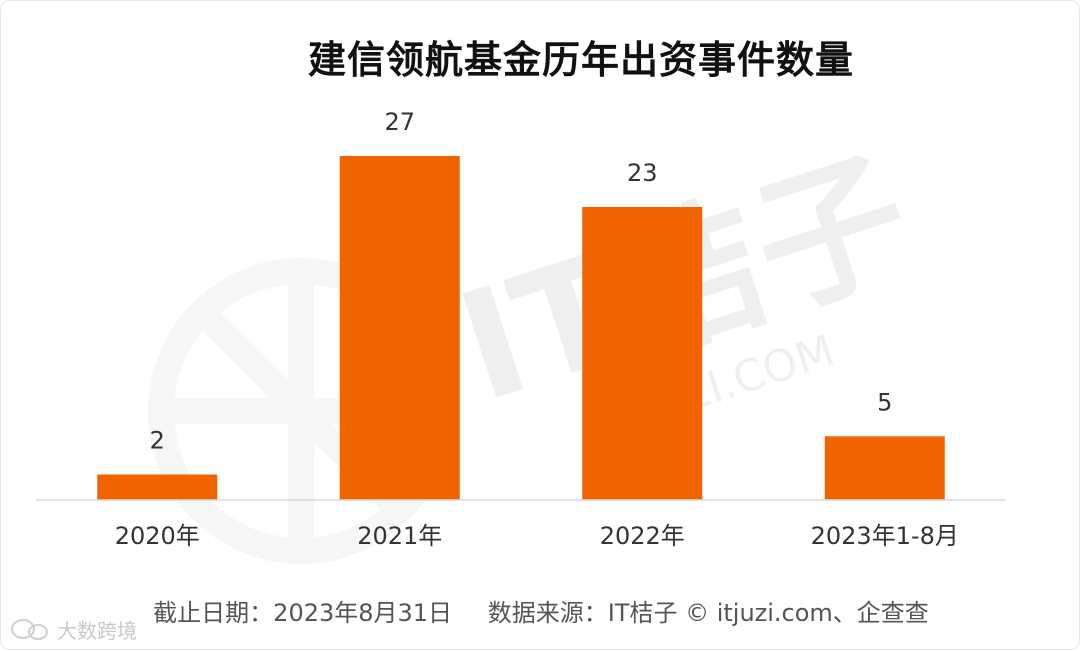  Describe the element at coordinates (580, 60) in the screenshot. I see `chart-title: 建信领航基金历年出资事件数量` at that location.